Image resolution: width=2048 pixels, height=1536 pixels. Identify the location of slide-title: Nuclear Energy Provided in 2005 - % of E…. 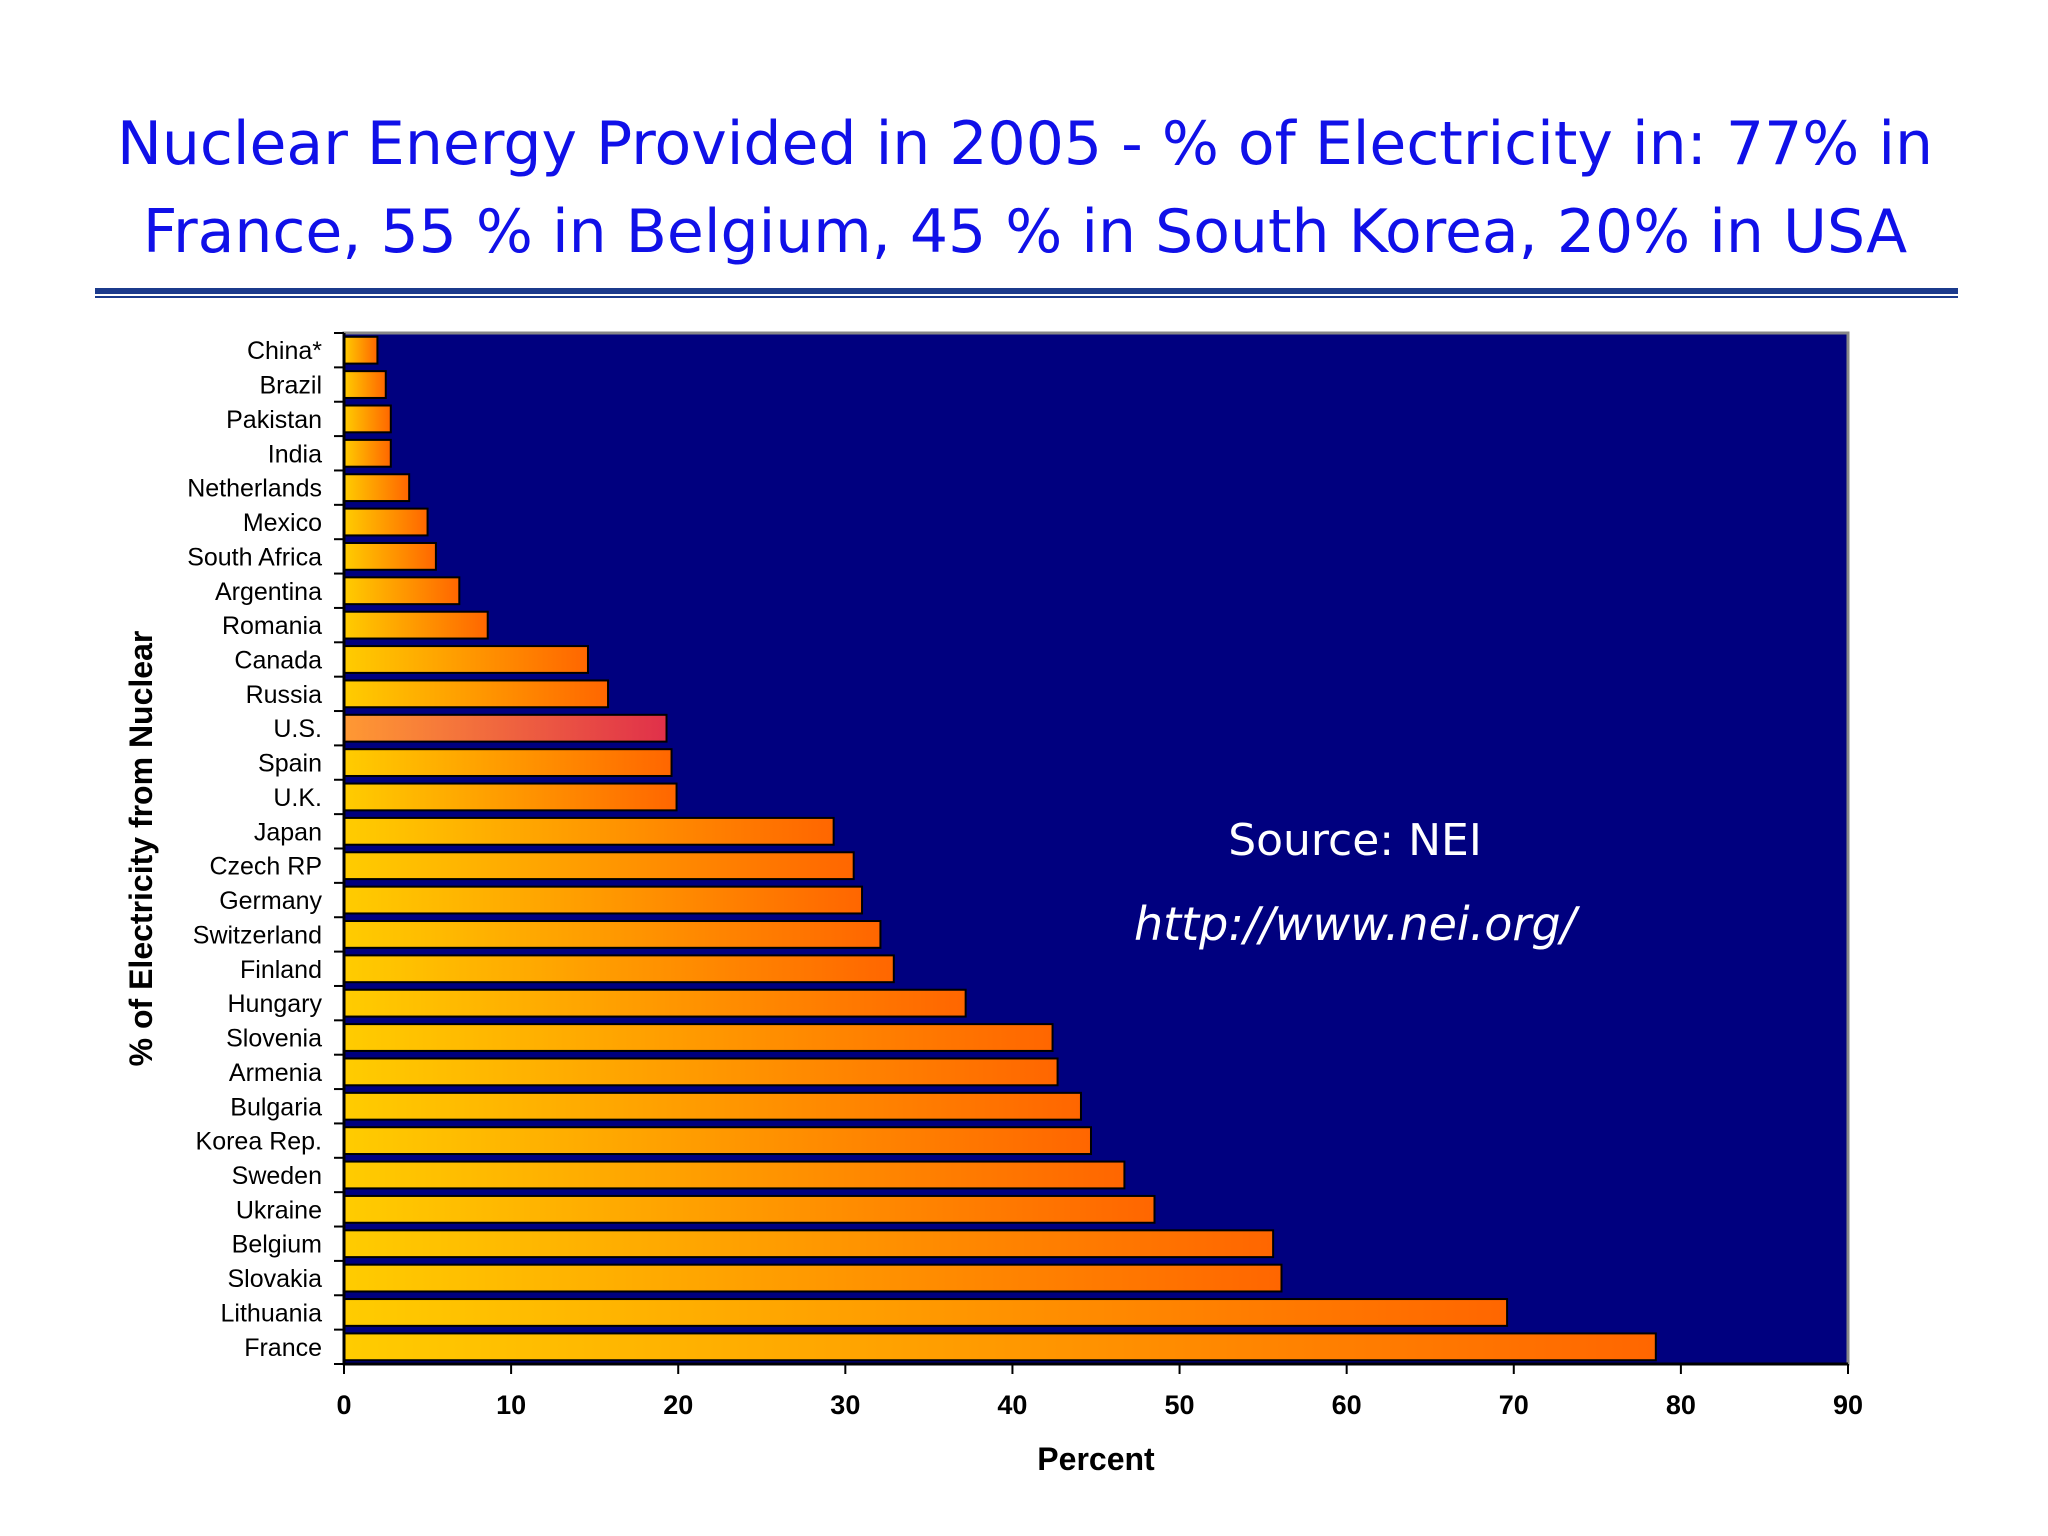
(1025, 188).